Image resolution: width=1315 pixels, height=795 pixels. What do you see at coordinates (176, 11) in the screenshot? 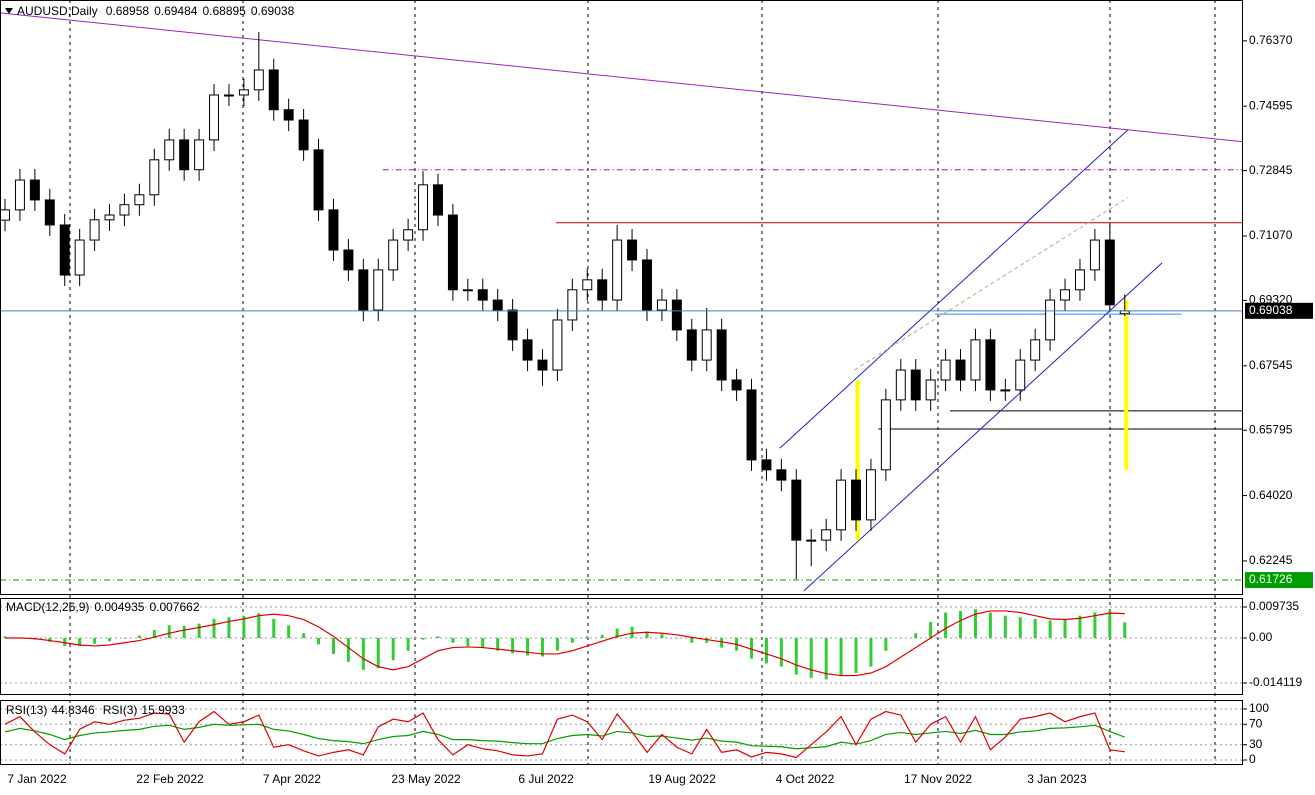
I see `ohlc-high: 0.69484` at bounding box center [176, 11].